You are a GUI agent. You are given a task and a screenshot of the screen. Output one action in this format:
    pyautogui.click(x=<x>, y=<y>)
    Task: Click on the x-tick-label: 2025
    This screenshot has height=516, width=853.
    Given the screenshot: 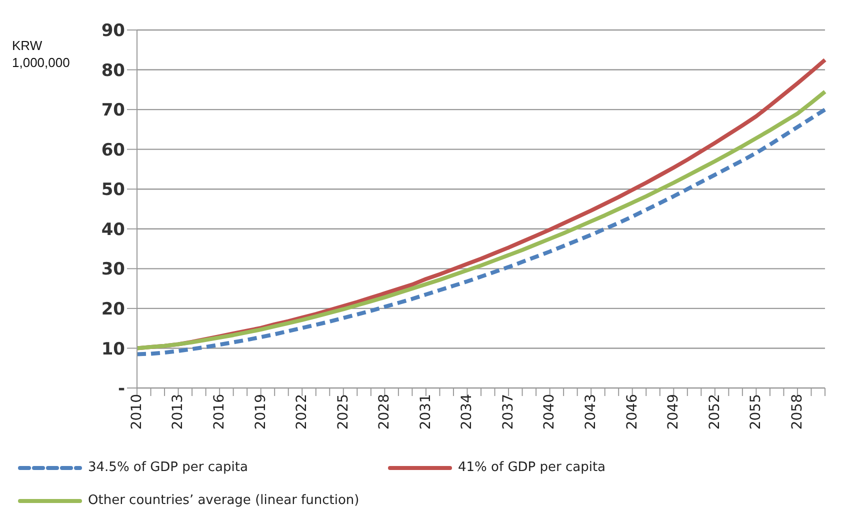 What is the action you would take?
    pyautogui.click(x=343, y=412)
    